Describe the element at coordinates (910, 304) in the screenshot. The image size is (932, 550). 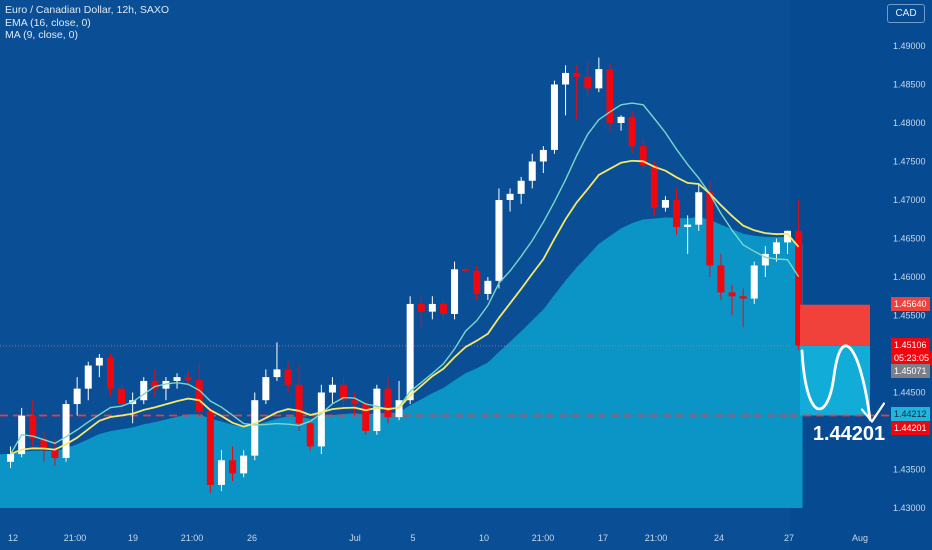
I see `price-tag-target-zone: 1.45640` at that location.